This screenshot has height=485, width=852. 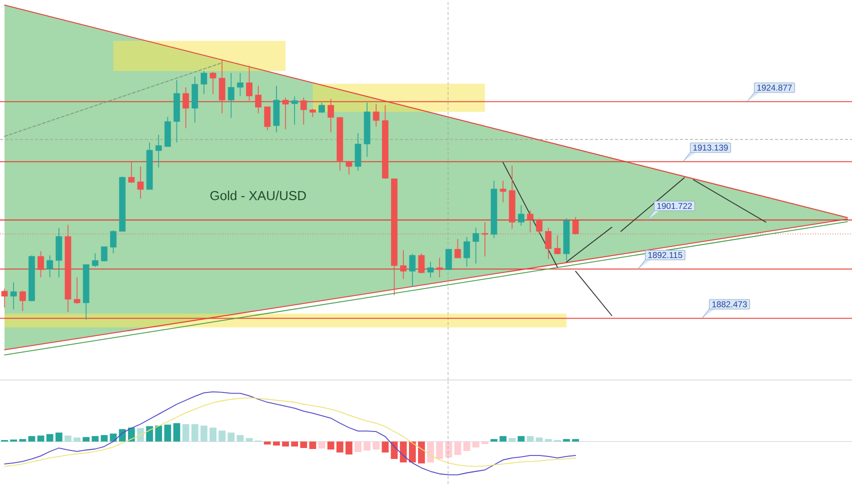 I want to click on annotation: Gold - XAU/USD, so click(x=258, y=195).